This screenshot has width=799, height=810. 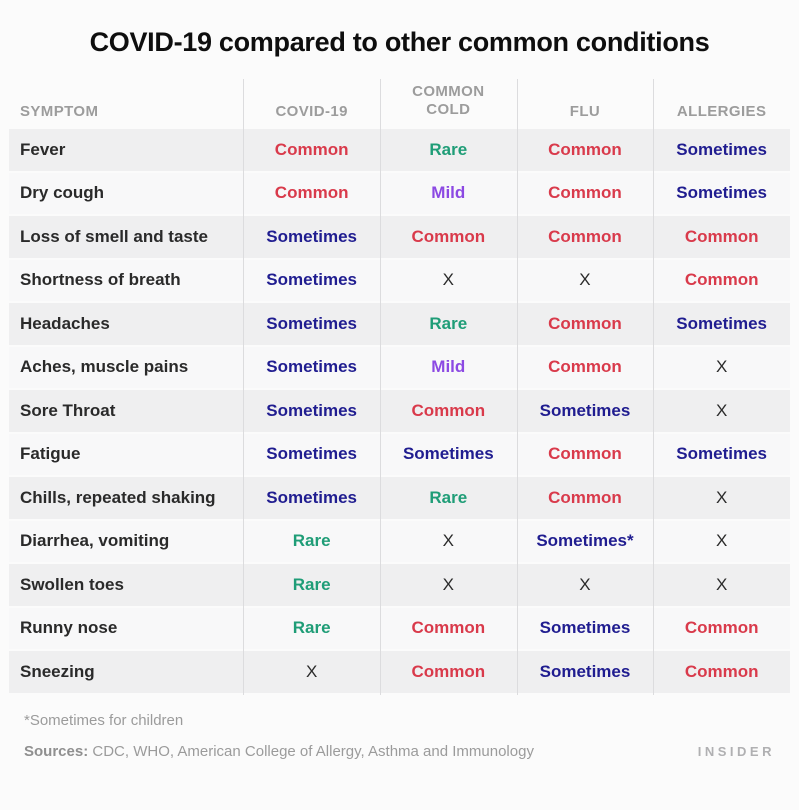 I want to click on table-row: Fatigue Sometimes Sometimes Common Sometimes, so click(x=399, y=455).